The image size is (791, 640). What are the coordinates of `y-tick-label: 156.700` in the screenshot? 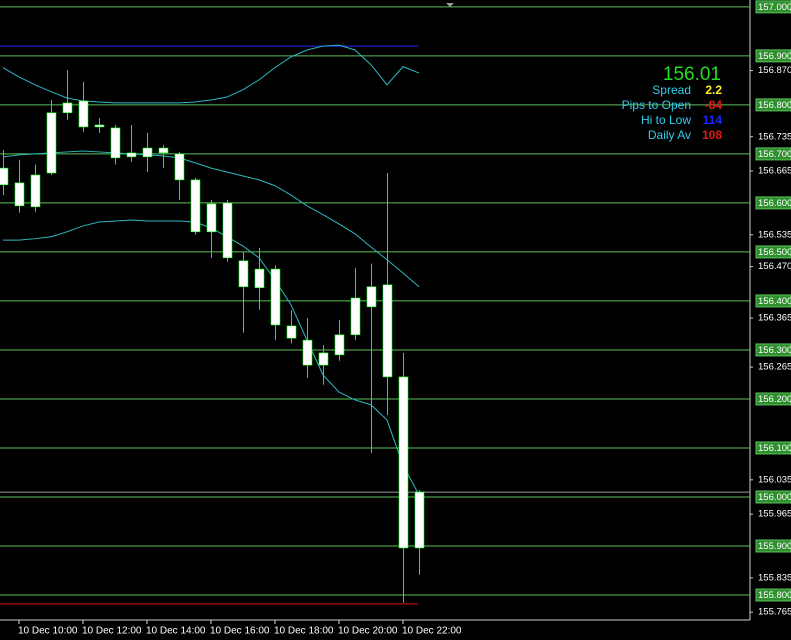 It's located at (774, 154).